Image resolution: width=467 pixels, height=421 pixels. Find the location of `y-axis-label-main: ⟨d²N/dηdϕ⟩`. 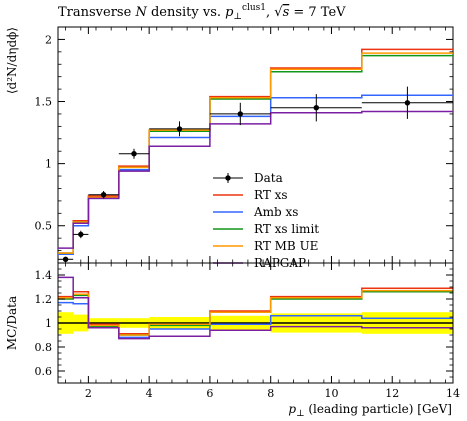

y-axis-label-main: ⟨d²N/dηdϕ⟩ is located at coordinates (12, 60).